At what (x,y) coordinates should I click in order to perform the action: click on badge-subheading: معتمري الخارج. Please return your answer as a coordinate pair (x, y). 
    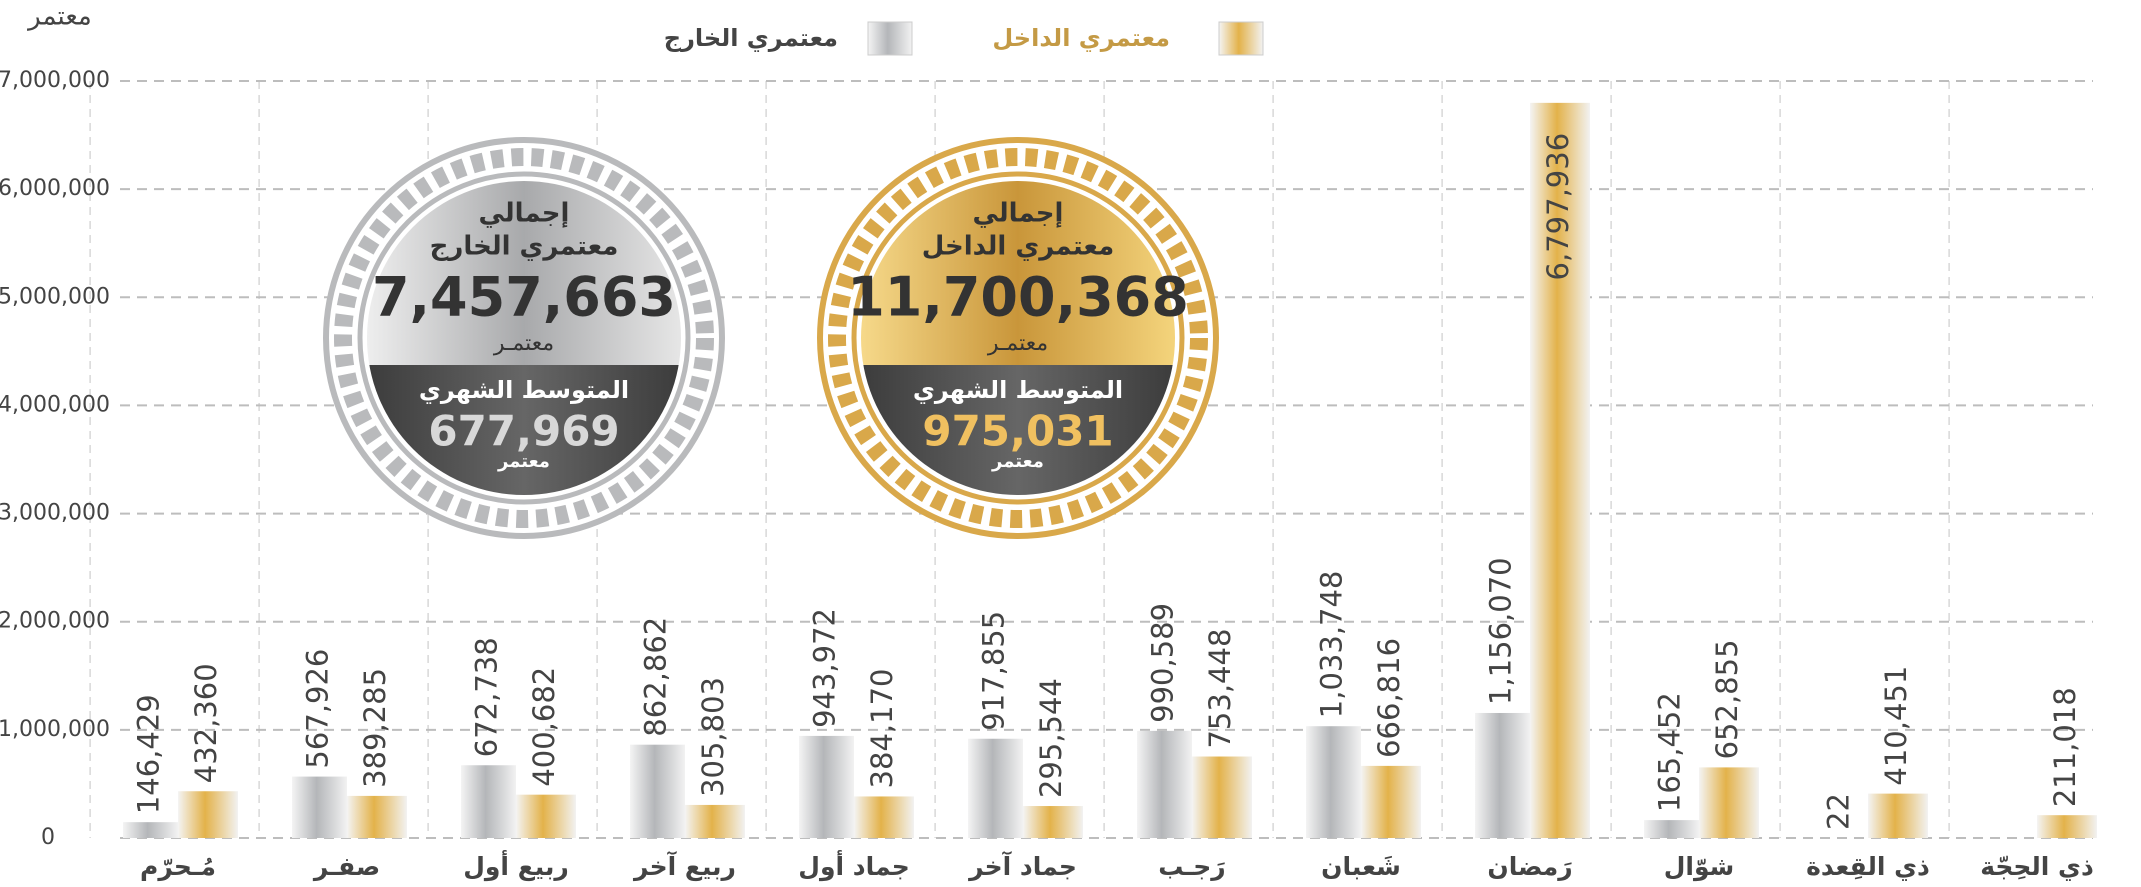
    Looking at the image, I should click on (524, 247).